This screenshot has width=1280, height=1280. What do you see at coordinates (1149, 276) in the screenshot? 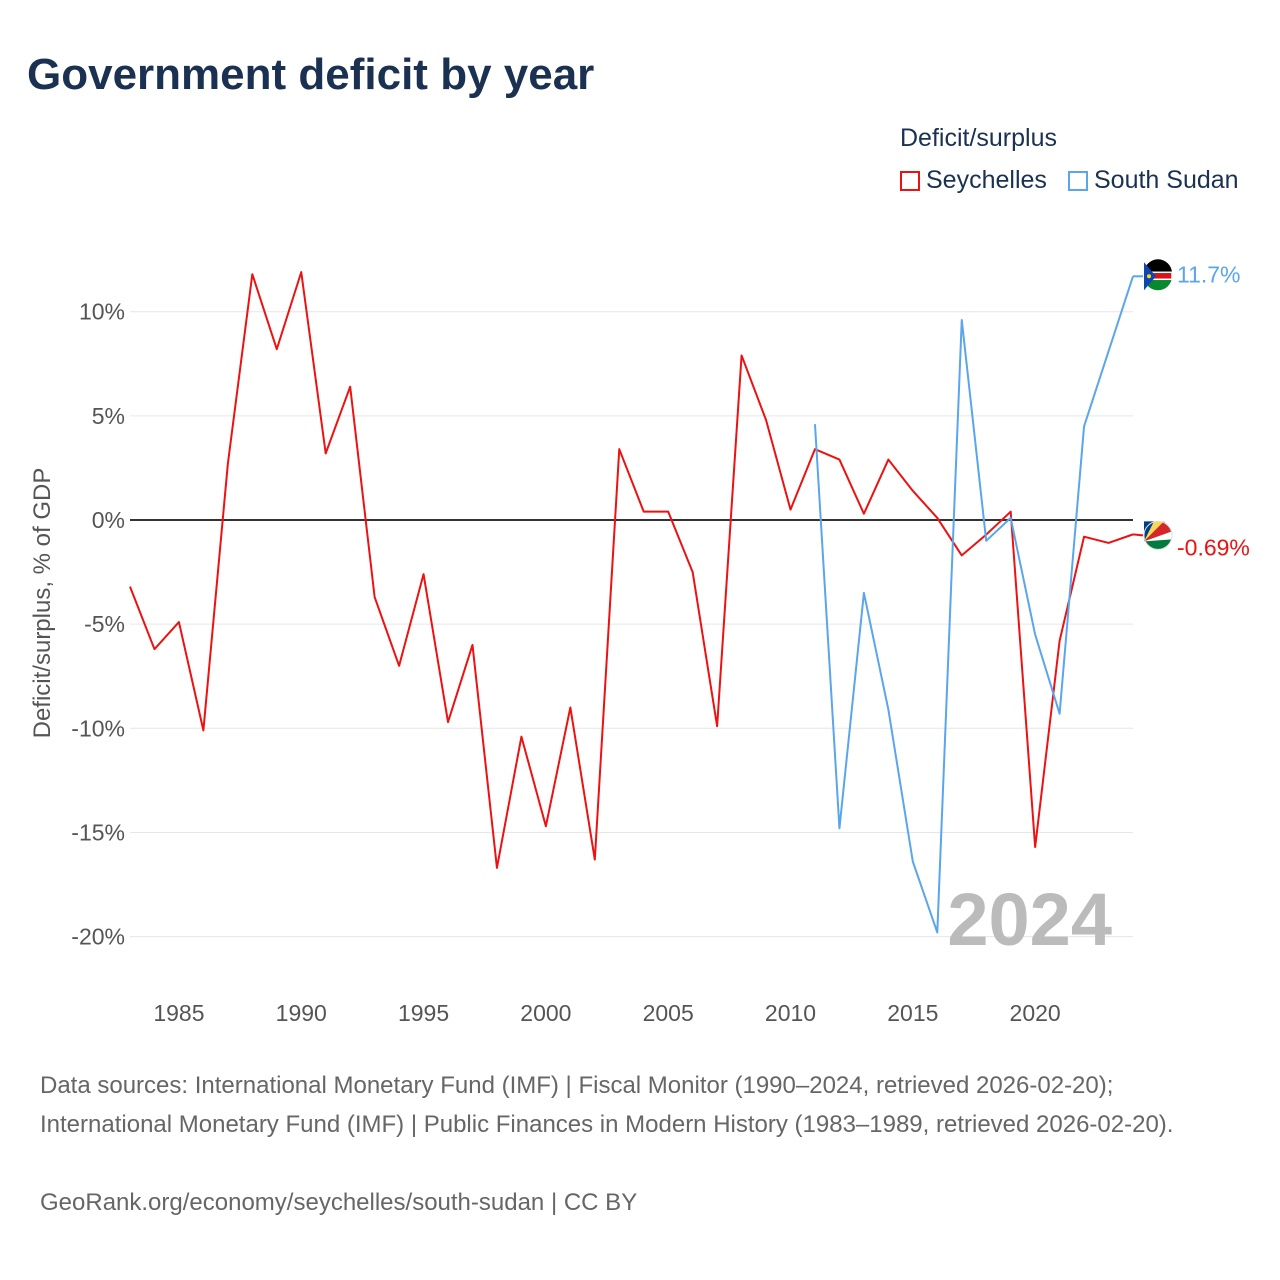
I see `flag-star` at bounding box center [1149, 276].